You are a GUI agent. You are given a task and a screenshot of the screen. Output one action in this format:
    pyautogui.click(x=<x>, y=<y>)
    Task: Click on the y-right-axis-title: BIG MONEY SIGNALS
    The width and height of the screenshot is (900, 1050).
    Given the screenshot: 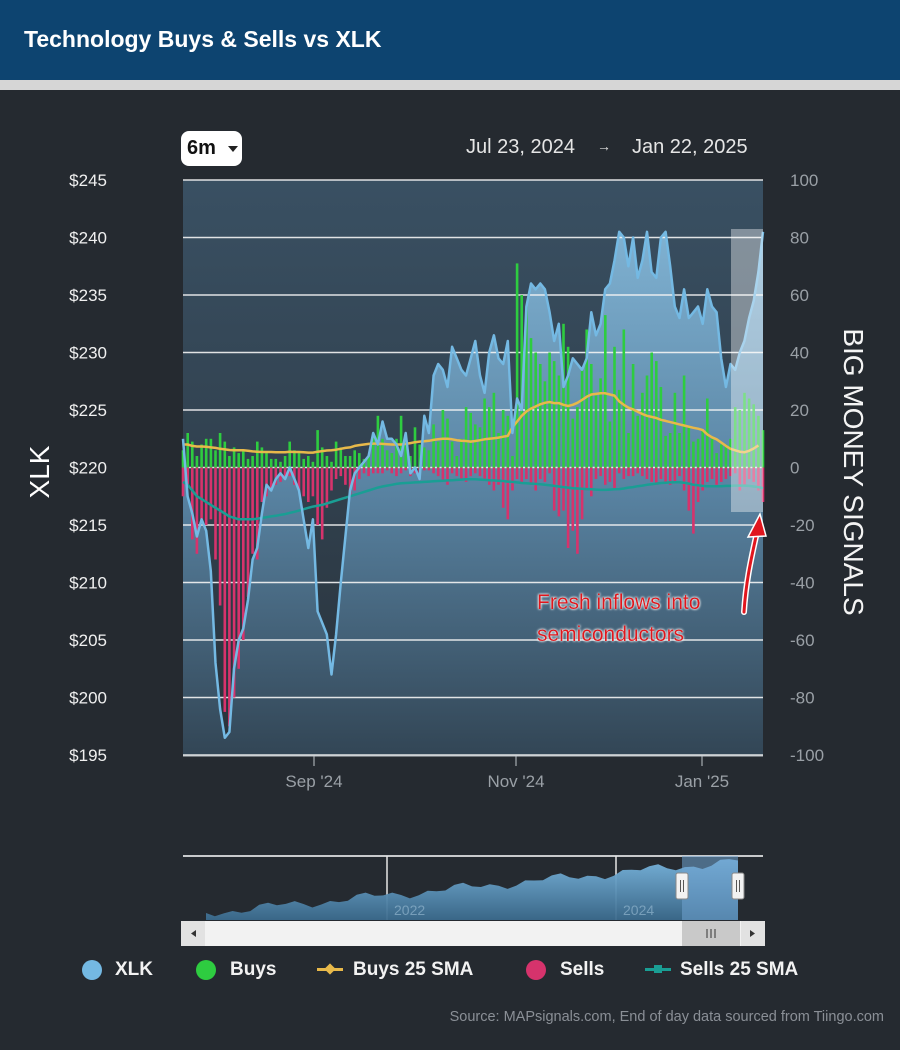 What is the action you would take?
    pyautogui.click(x=853, y=471)
    